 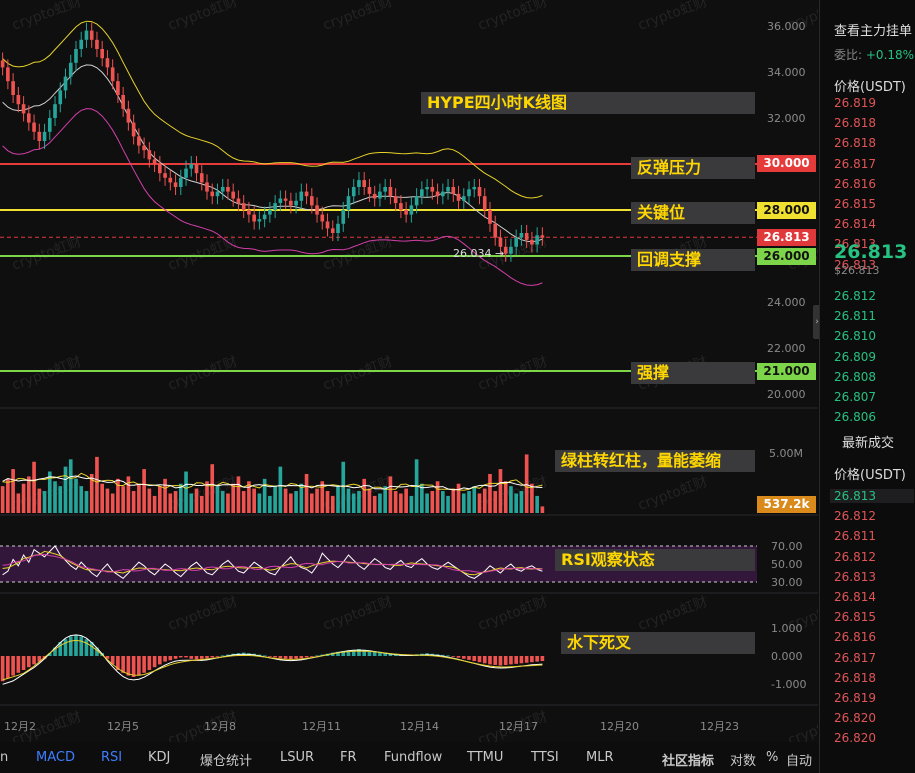 What do you see at coordinates (743, 761) in the screenshot?
I see `tab-12: 对数` at bounding box center [743, 761].